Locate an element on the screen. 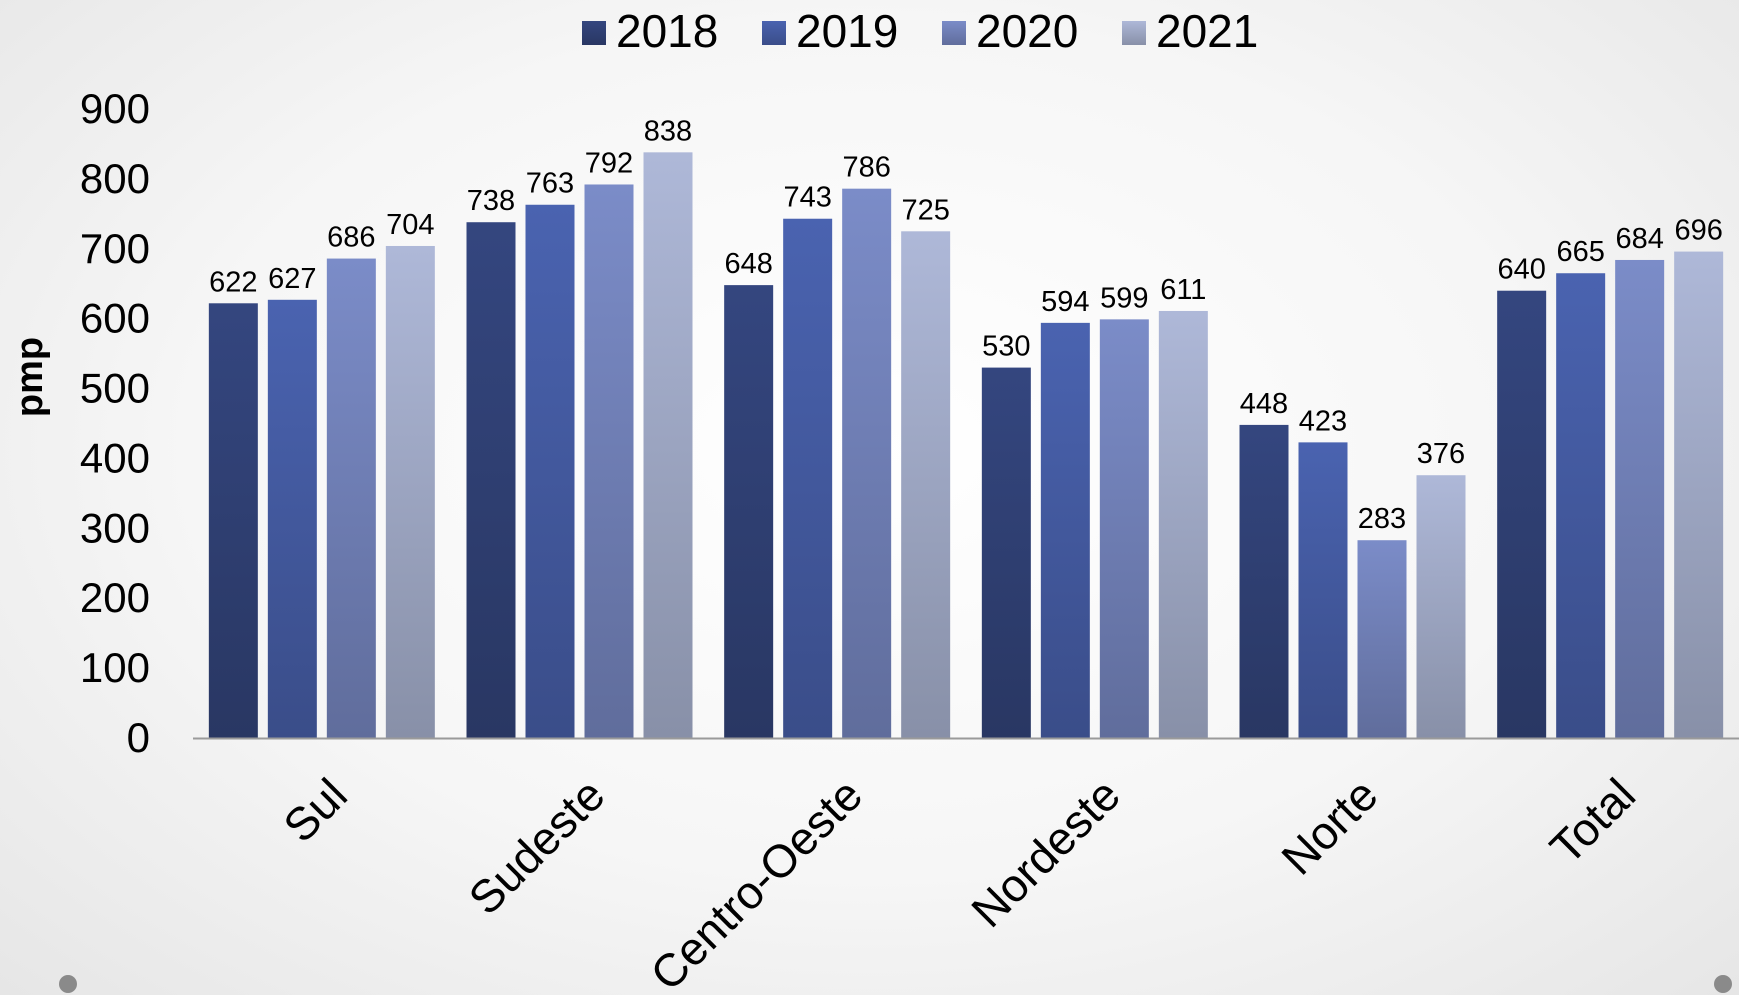 The image size is (1739, 995). y-tick-label: 800 is located at coordinates (115, 178).